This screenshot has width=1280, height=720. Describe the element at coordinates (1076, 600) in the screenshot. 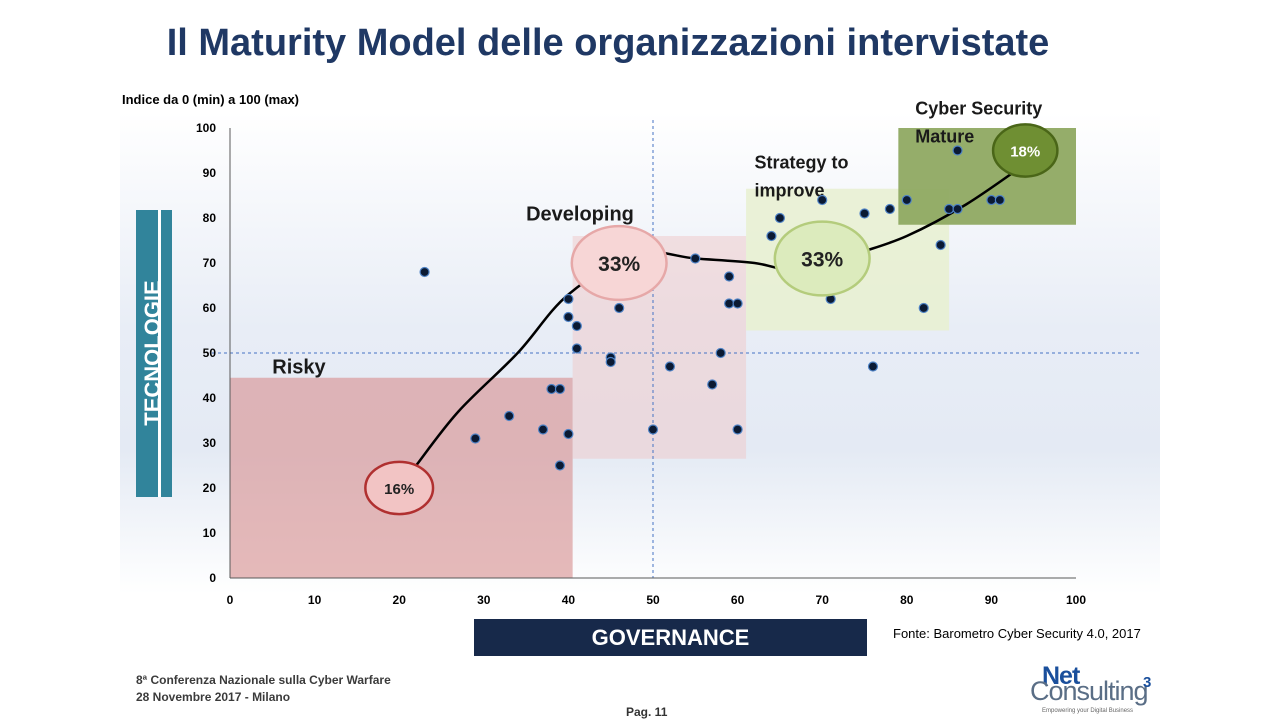

I see `x-tick-label: 100` at that location.